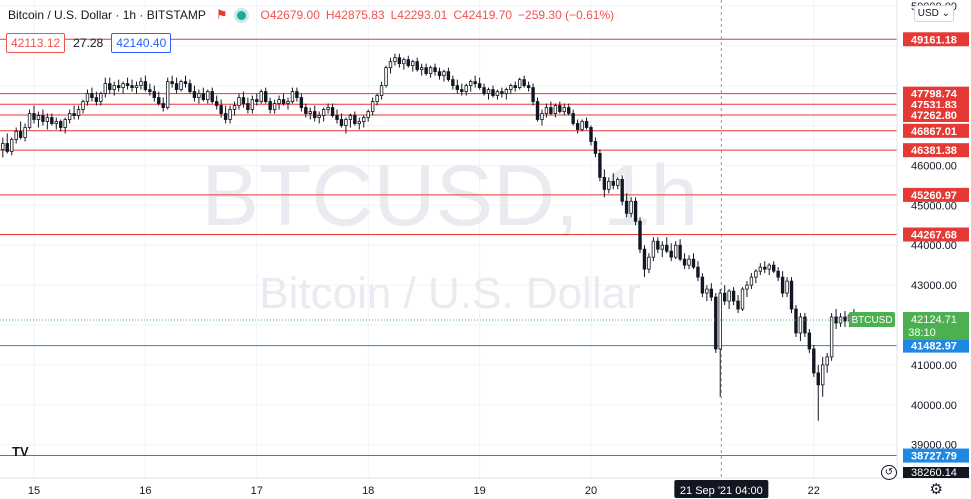 This screenshot has height=499, width=971. What do you see at coordinates (933, 13) in the screenshot?
I see `currency-selector: USD ⌄` at bounding box center [933, 13].